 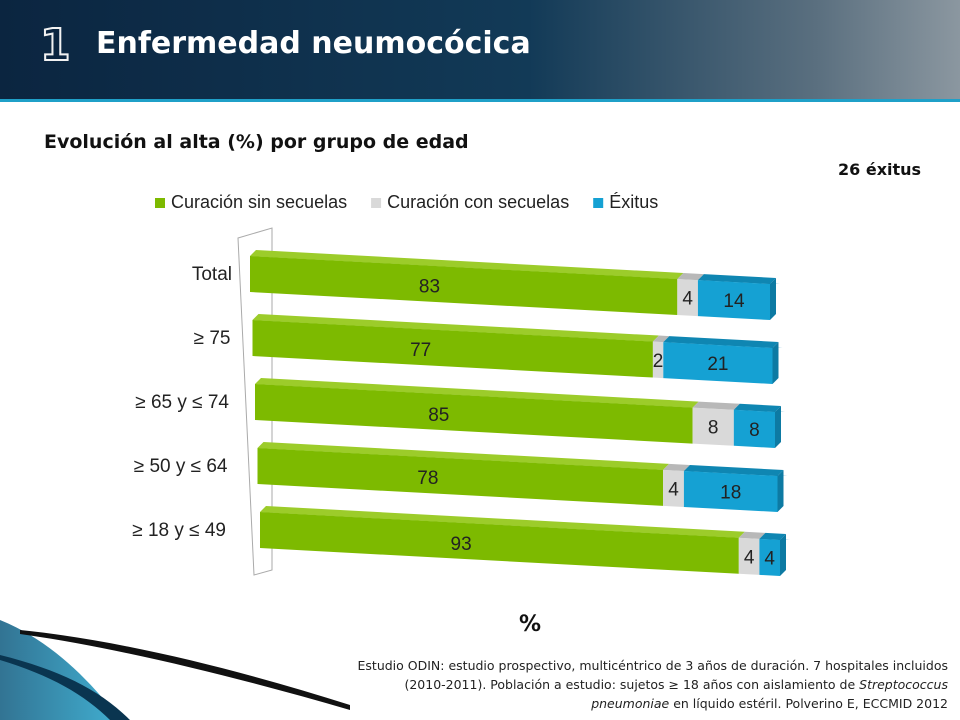 What do you see at coordinates (499, 543) in the screenshot?
I see `bar-r4-s0` at bounding box center [499, 543].